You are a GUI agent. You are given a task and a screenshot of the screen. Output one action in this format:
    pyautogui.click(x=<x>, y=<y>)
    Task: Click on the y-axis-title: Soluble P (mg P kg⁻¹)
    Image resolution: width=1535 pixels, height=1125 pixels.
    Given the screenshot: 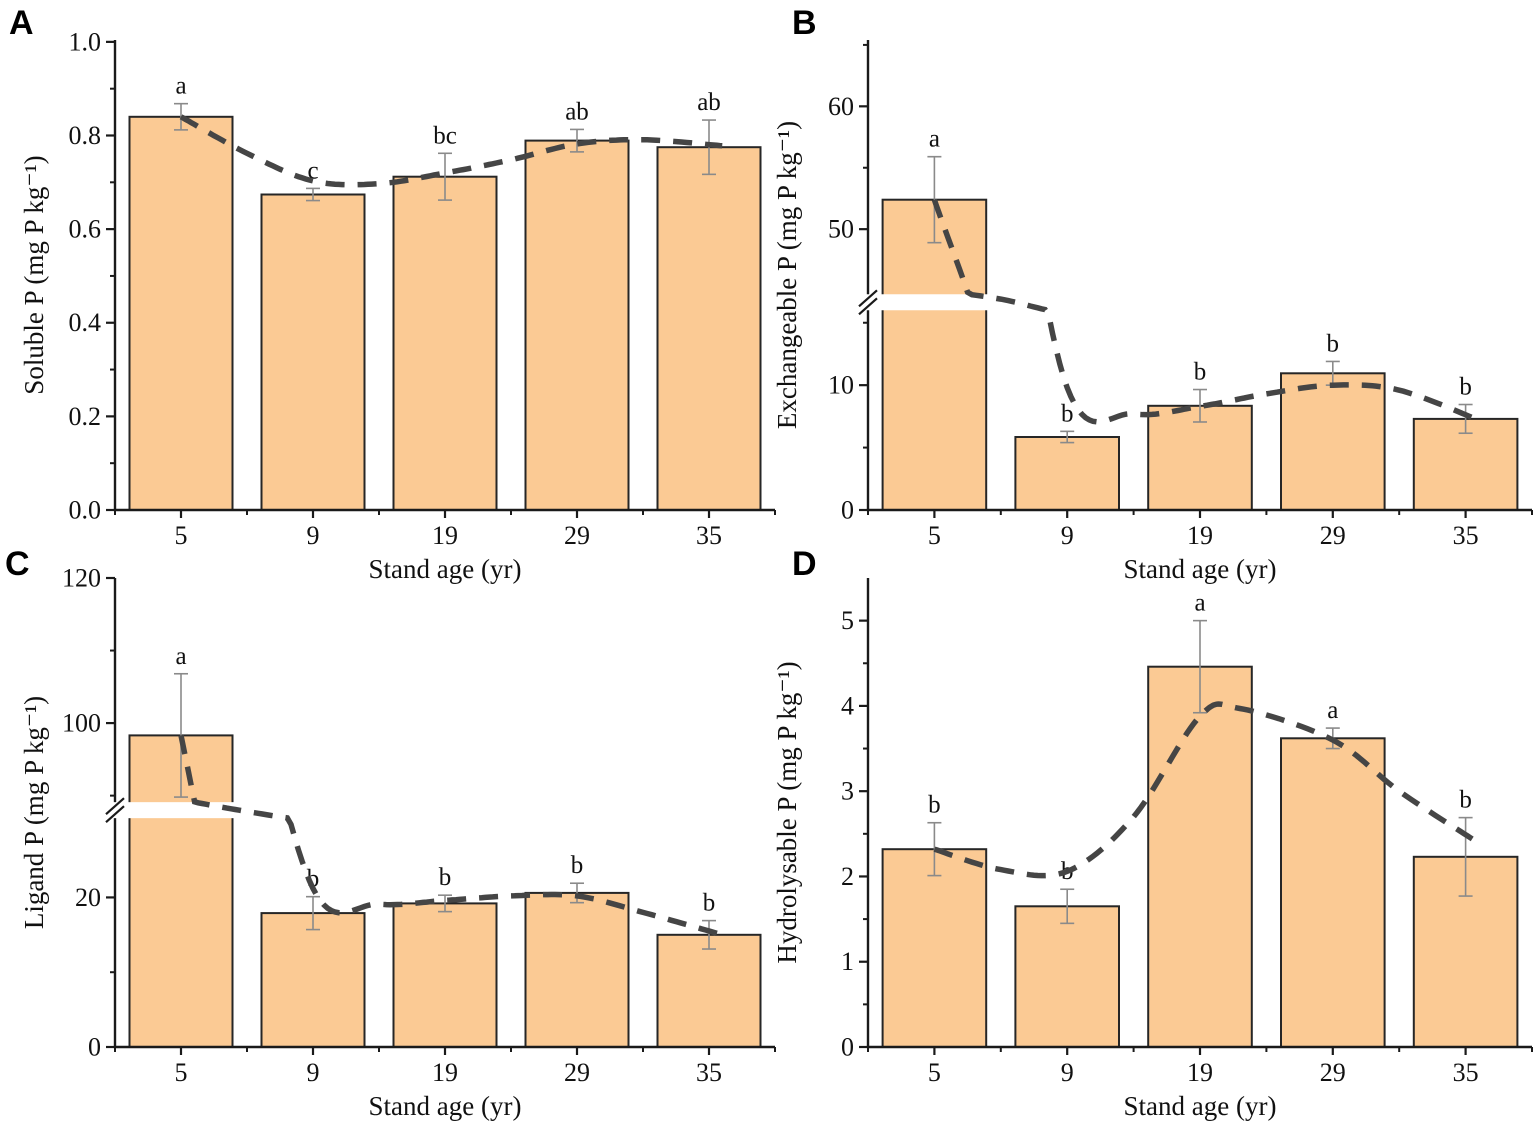 What is the action you would take?
    pyautogui.click(x=34, y=274)
    